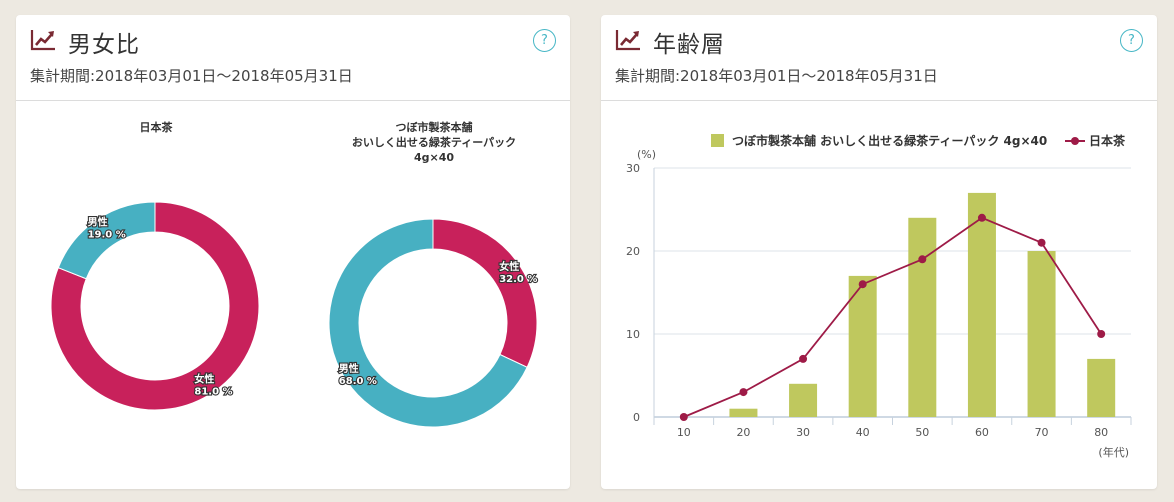  What do you see at coordinates (743, 432) in the screenshot?
I see `x-tick-label: 20` at bounding box center [743, 432].